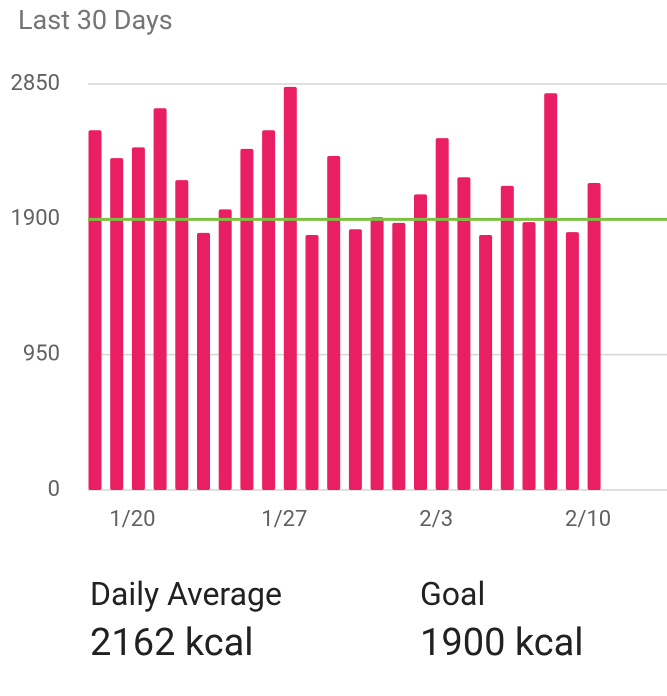 The image size is (667, 696). I want to click on y-tick-label: 1900, so click(35, 218).